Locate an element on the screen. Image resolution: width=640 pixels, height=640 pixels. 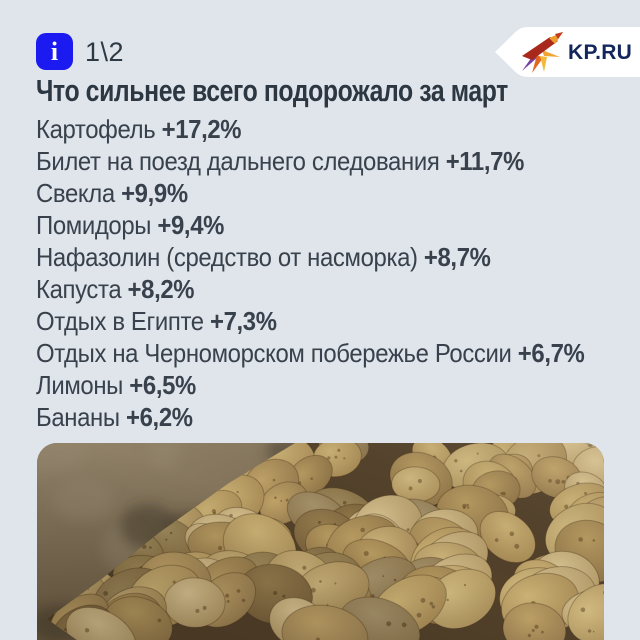
kp-bird-icon is located at coordinates (542, 52).